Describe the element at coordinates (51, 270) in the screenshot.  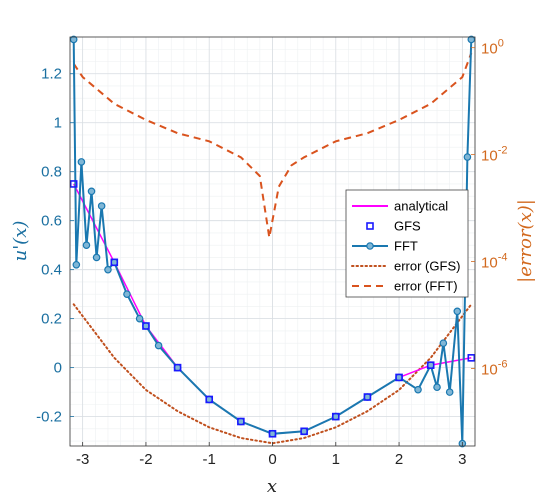
I see `y-left-tick-label: 0.4` at that location.